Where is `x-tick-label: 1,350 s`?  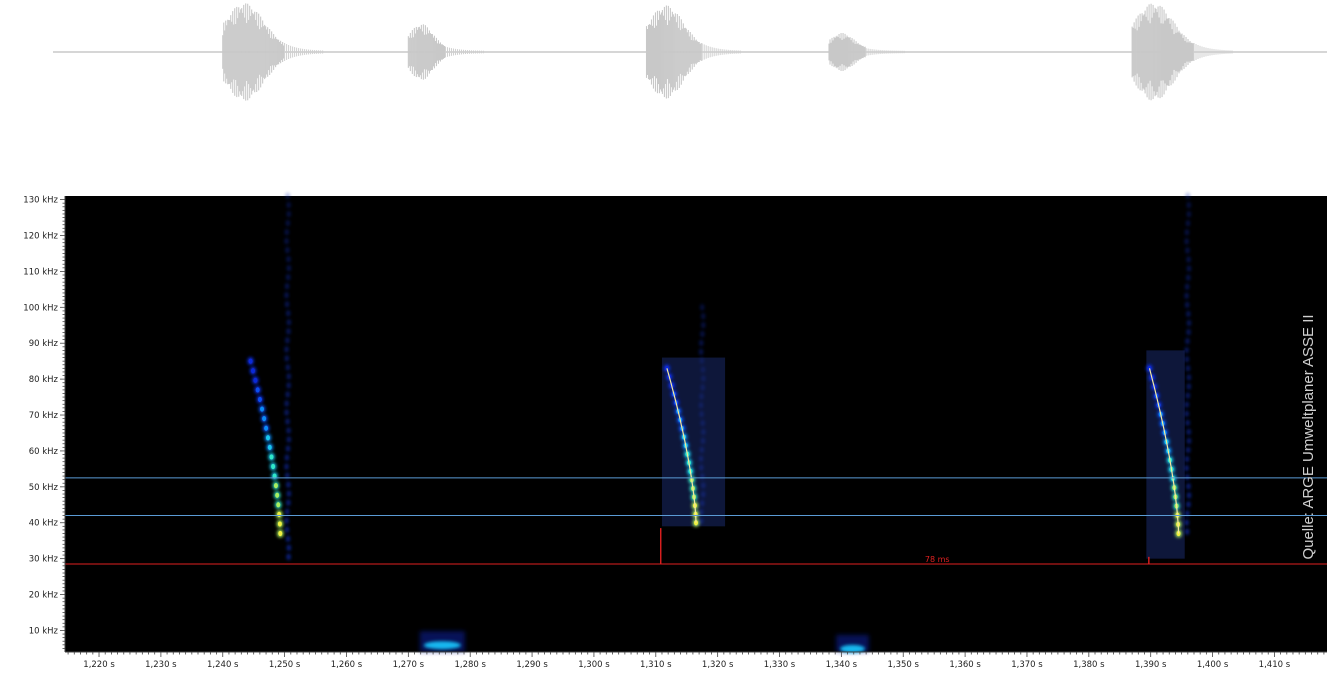 x-tick-label: 1,350 s is located at coordinates (904, 665).